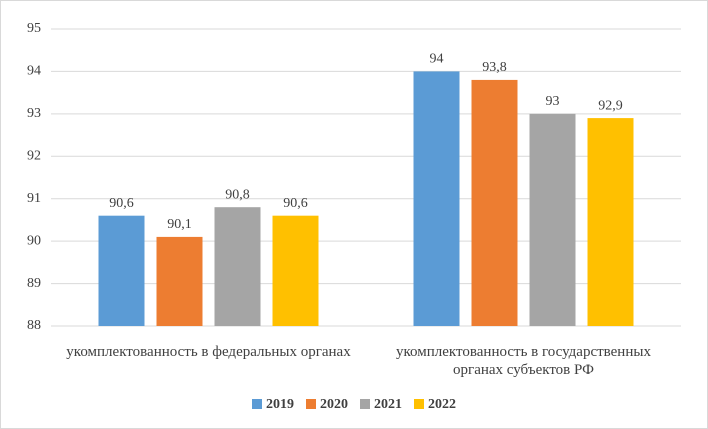 The image size is (708, 429). What do you see at coordinates (34, 198) in the screenshot?
I see `y-tick-label: 91` at bounding box center [34, 198].